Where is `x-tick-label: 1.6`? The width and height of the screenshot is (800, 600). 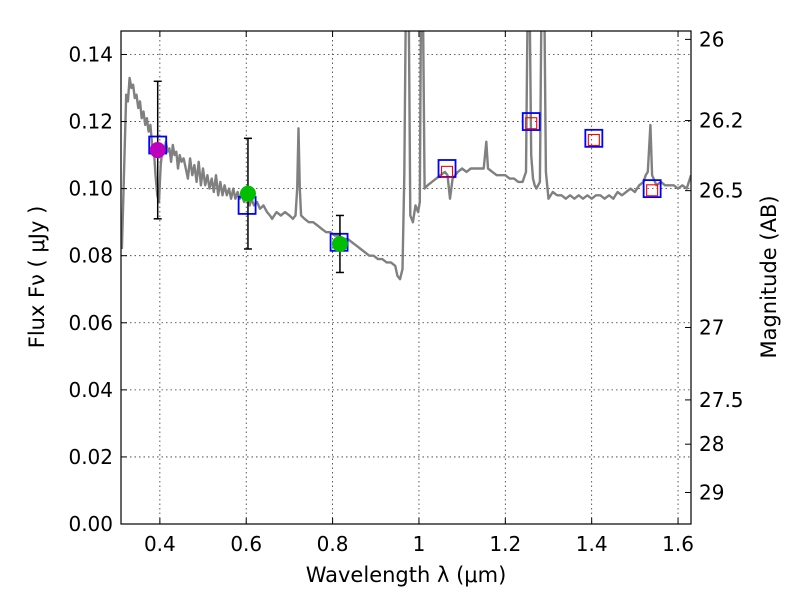 x-tick-label: 1.6 is located at coordinates (678, 544).